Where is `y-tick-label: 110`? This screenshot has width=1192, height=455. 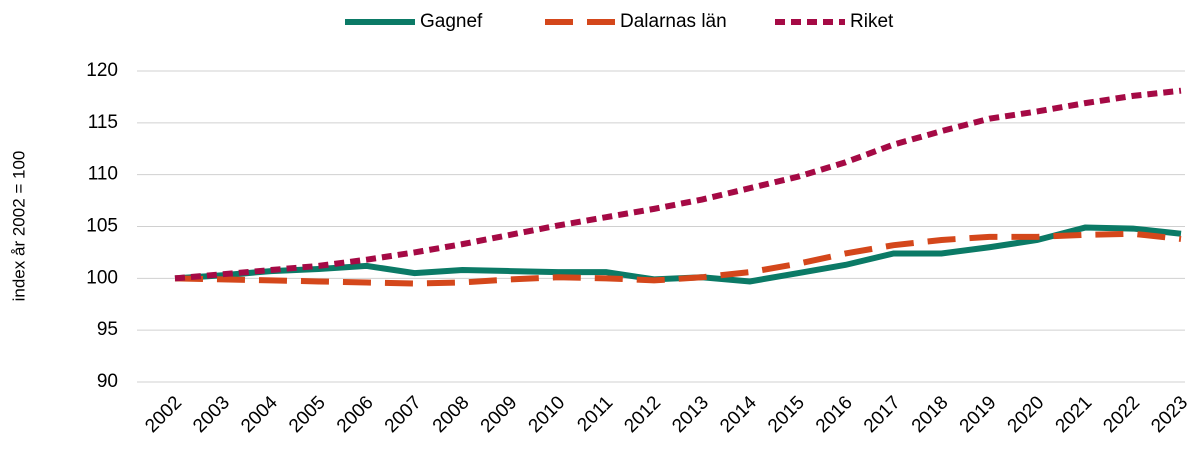 y-tick-label: 110 is located at coordinates (103, 174).